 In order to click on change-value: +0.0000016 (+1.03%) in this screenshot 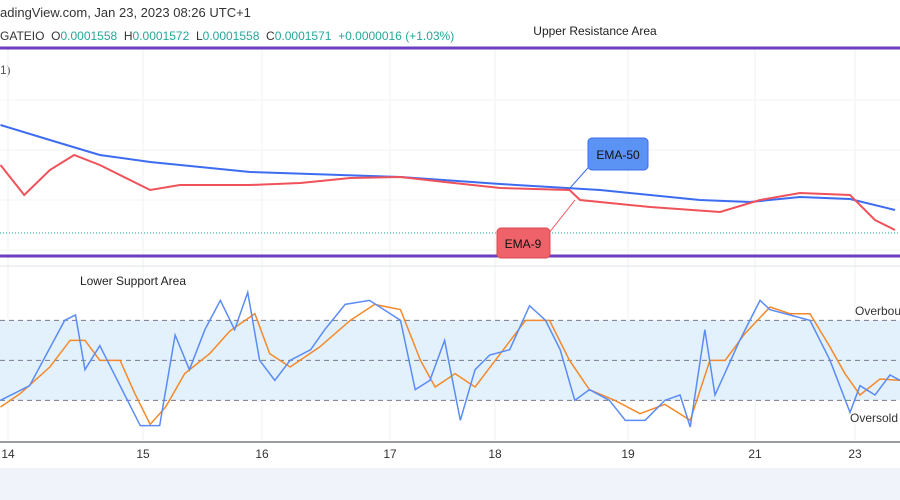, I will do `click(396, 36)`.